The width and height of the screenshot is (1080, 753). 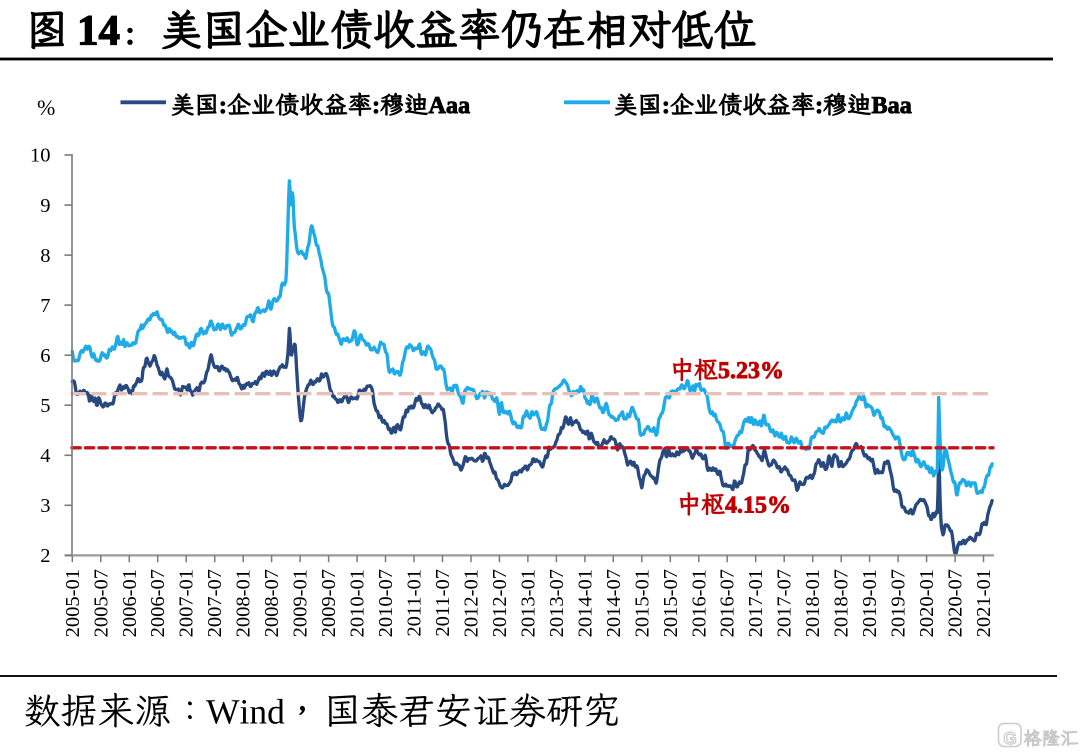 What do you see at coordinates (244, 603) in the screenshot?
I see `svg-text: 2008-01` at bounding box center [244, 603].